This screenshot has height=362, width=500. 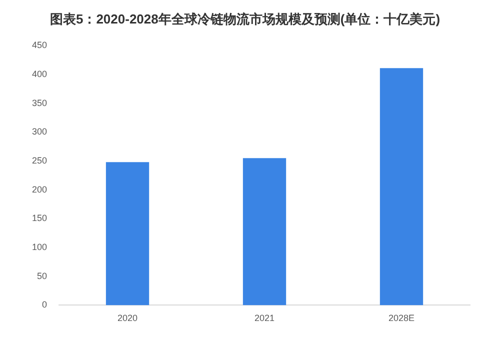 I want to click on y-tick-label: 0, so click(x=45, y=305).